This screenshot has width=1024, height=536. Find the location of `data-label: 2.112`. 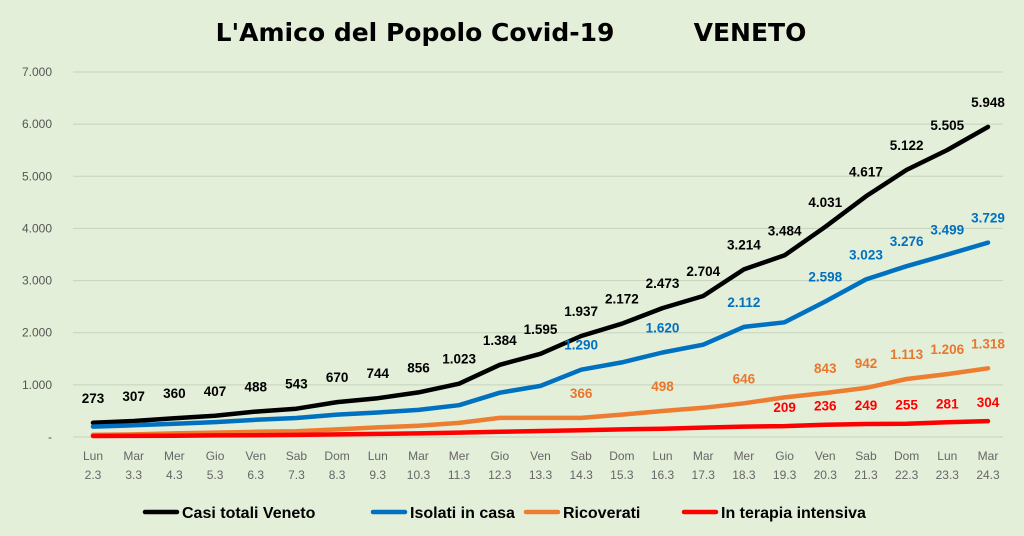

data-label: 2.112 is located at coordinates (743, 302).